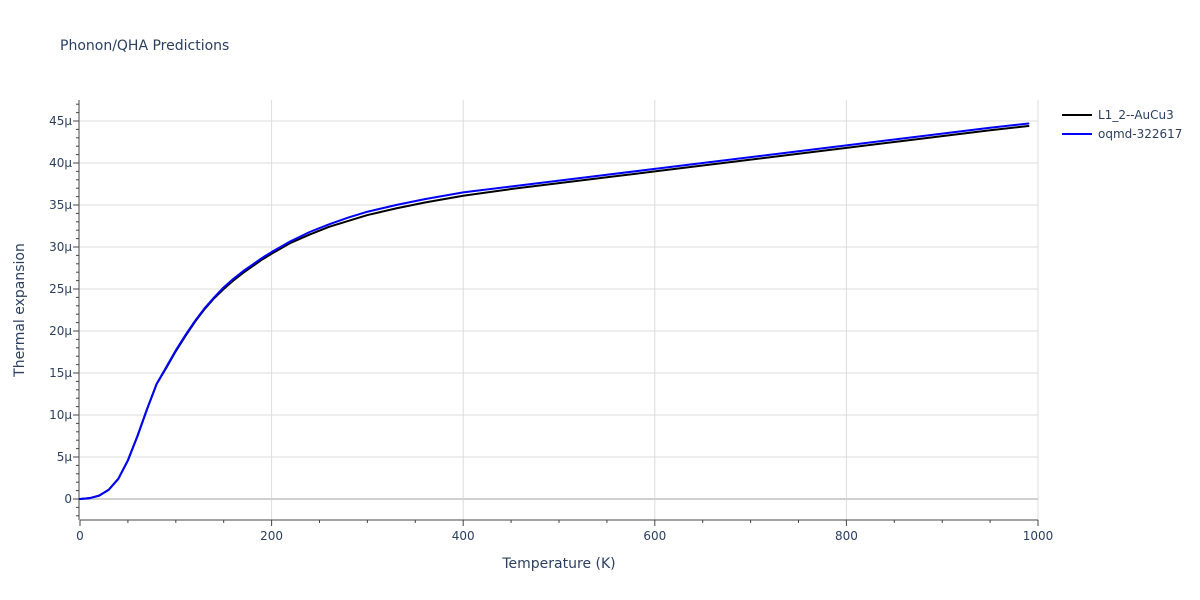 Image resolution: width=1200 pixels, height=600 pixels. Describe the element at coordinates (60, 163) in the screenshot. I see `y-tick-label: 40μ` at that location.